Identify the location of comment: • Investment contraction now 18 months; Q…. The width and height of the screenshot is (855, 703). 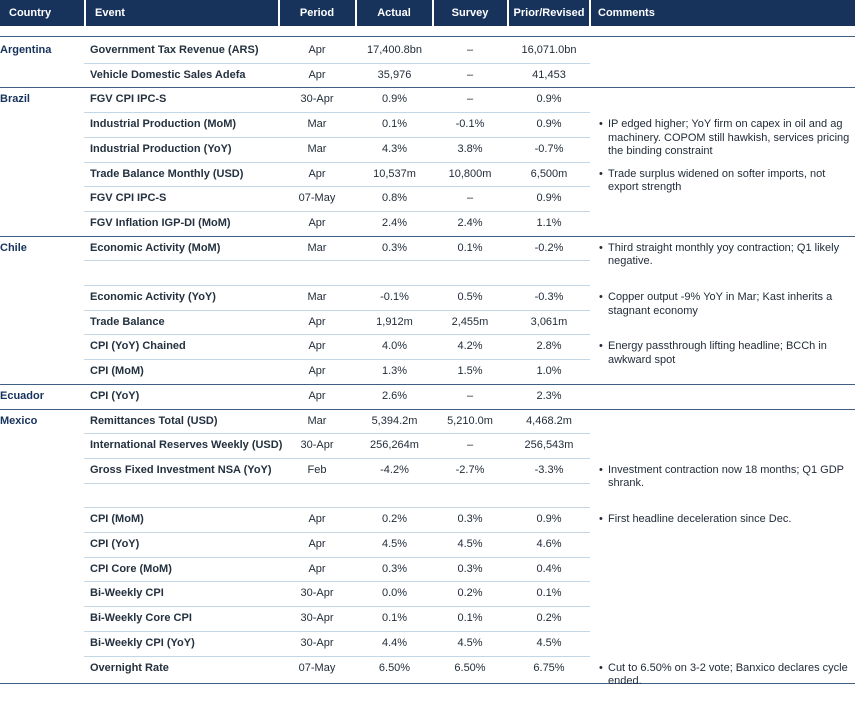
(725, 477).